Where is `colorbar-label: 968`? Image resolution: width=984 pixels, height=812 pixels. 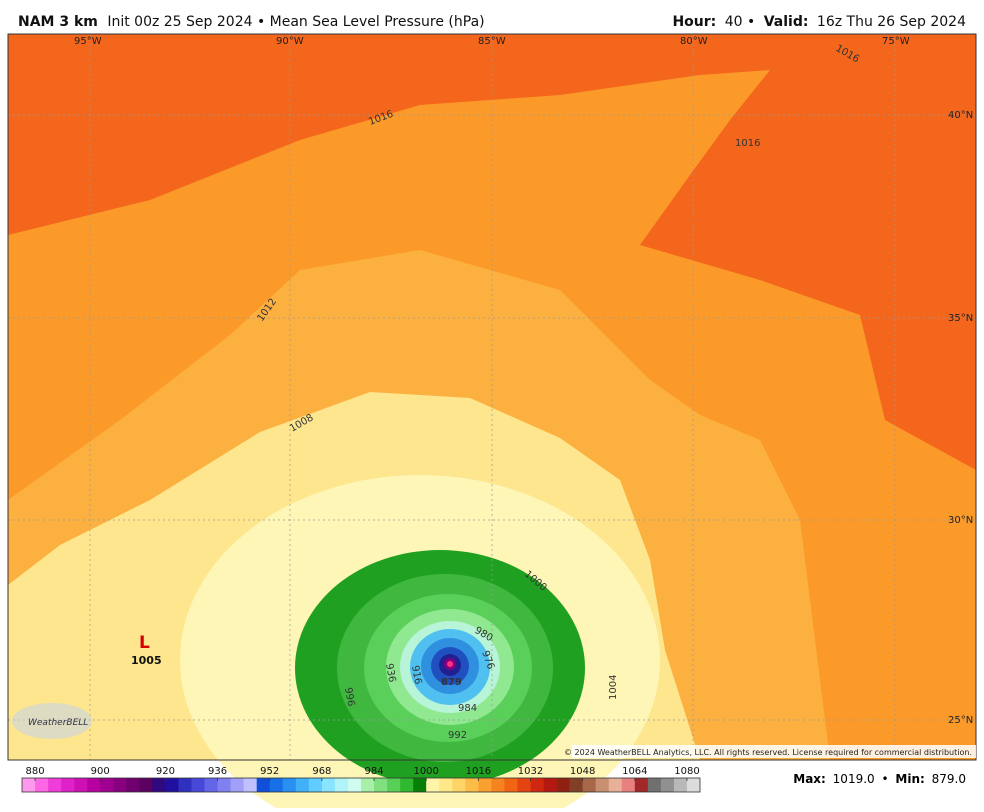
colorbar-label: 968 is located at coordinates (321, 771).